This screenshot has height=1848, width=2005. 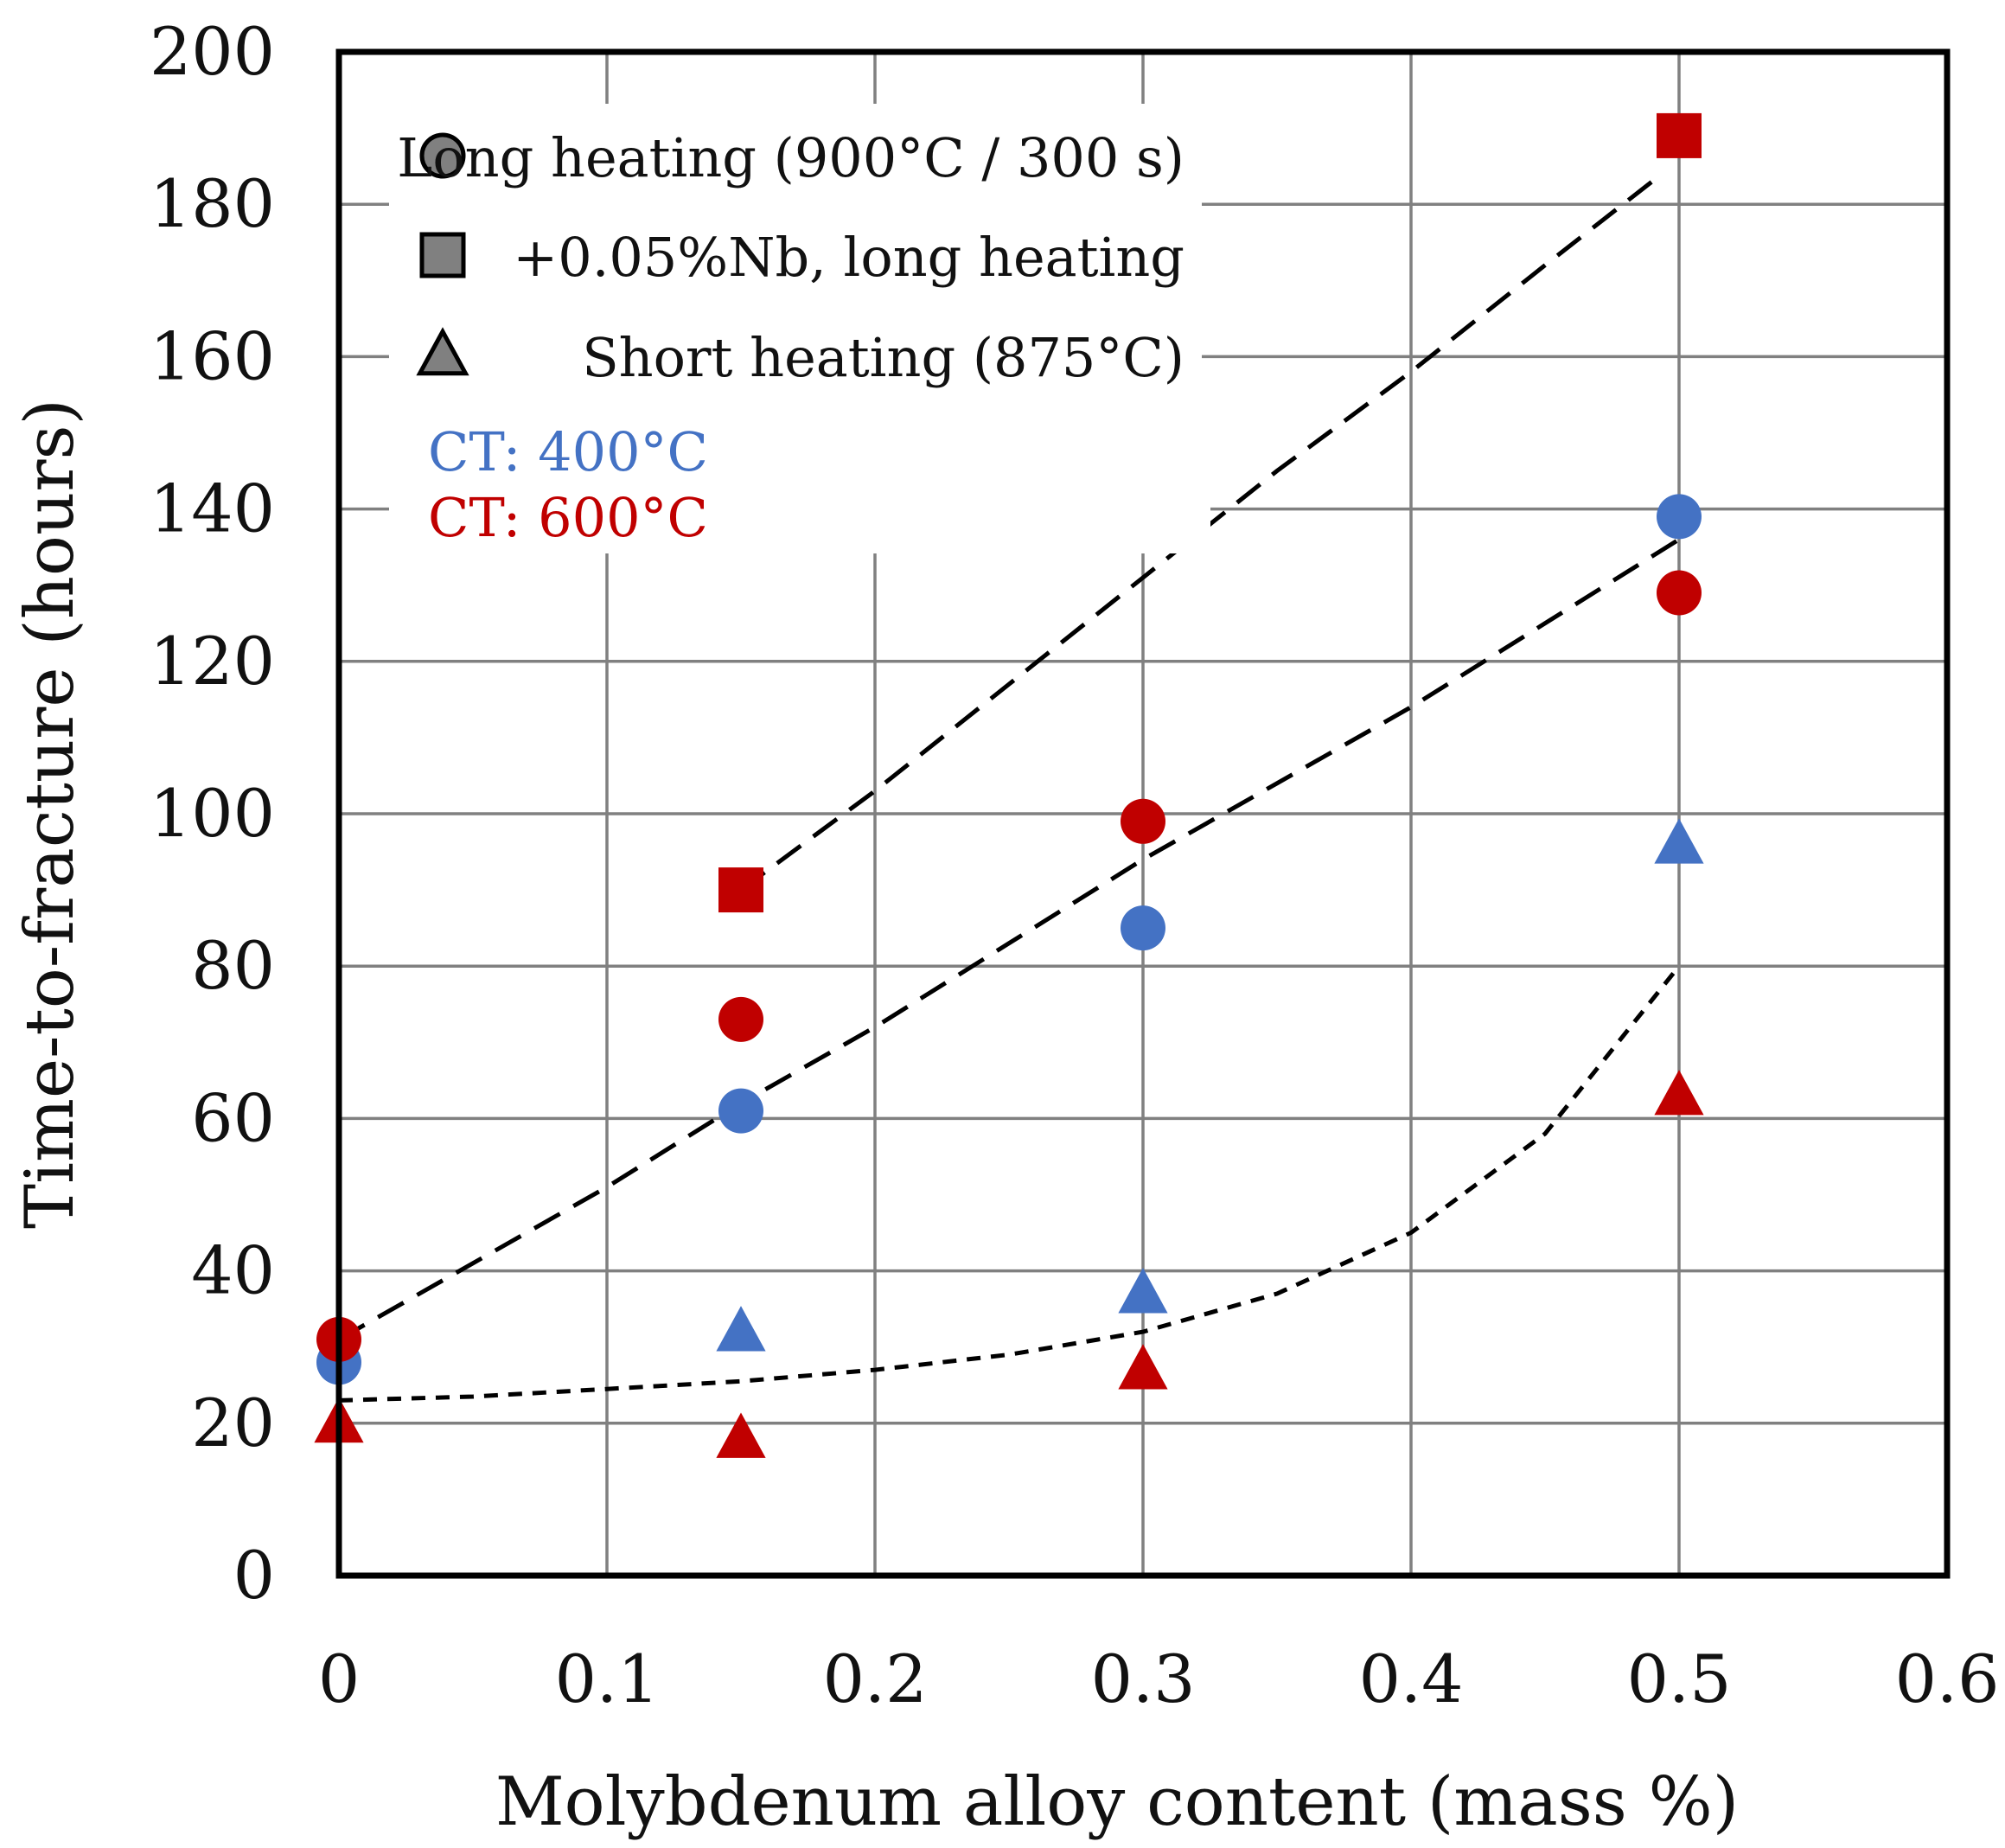 What do you see at coordinates (951, 475) in the screenshot?
I see `legend-background-extension` at bounding box center [951, 475].